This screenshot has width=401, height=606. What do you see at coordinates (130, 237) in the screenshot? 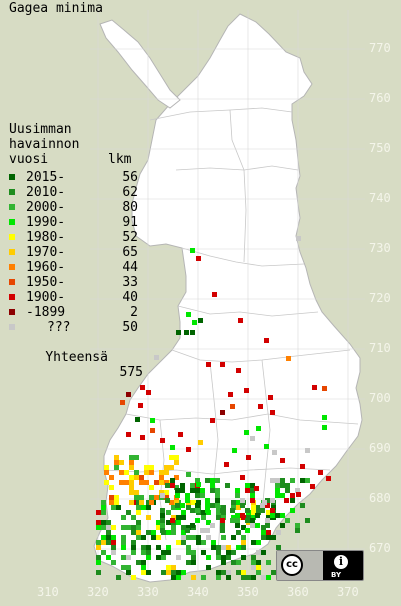
I see `legend-count: 52` at bounding box center [130, 237].